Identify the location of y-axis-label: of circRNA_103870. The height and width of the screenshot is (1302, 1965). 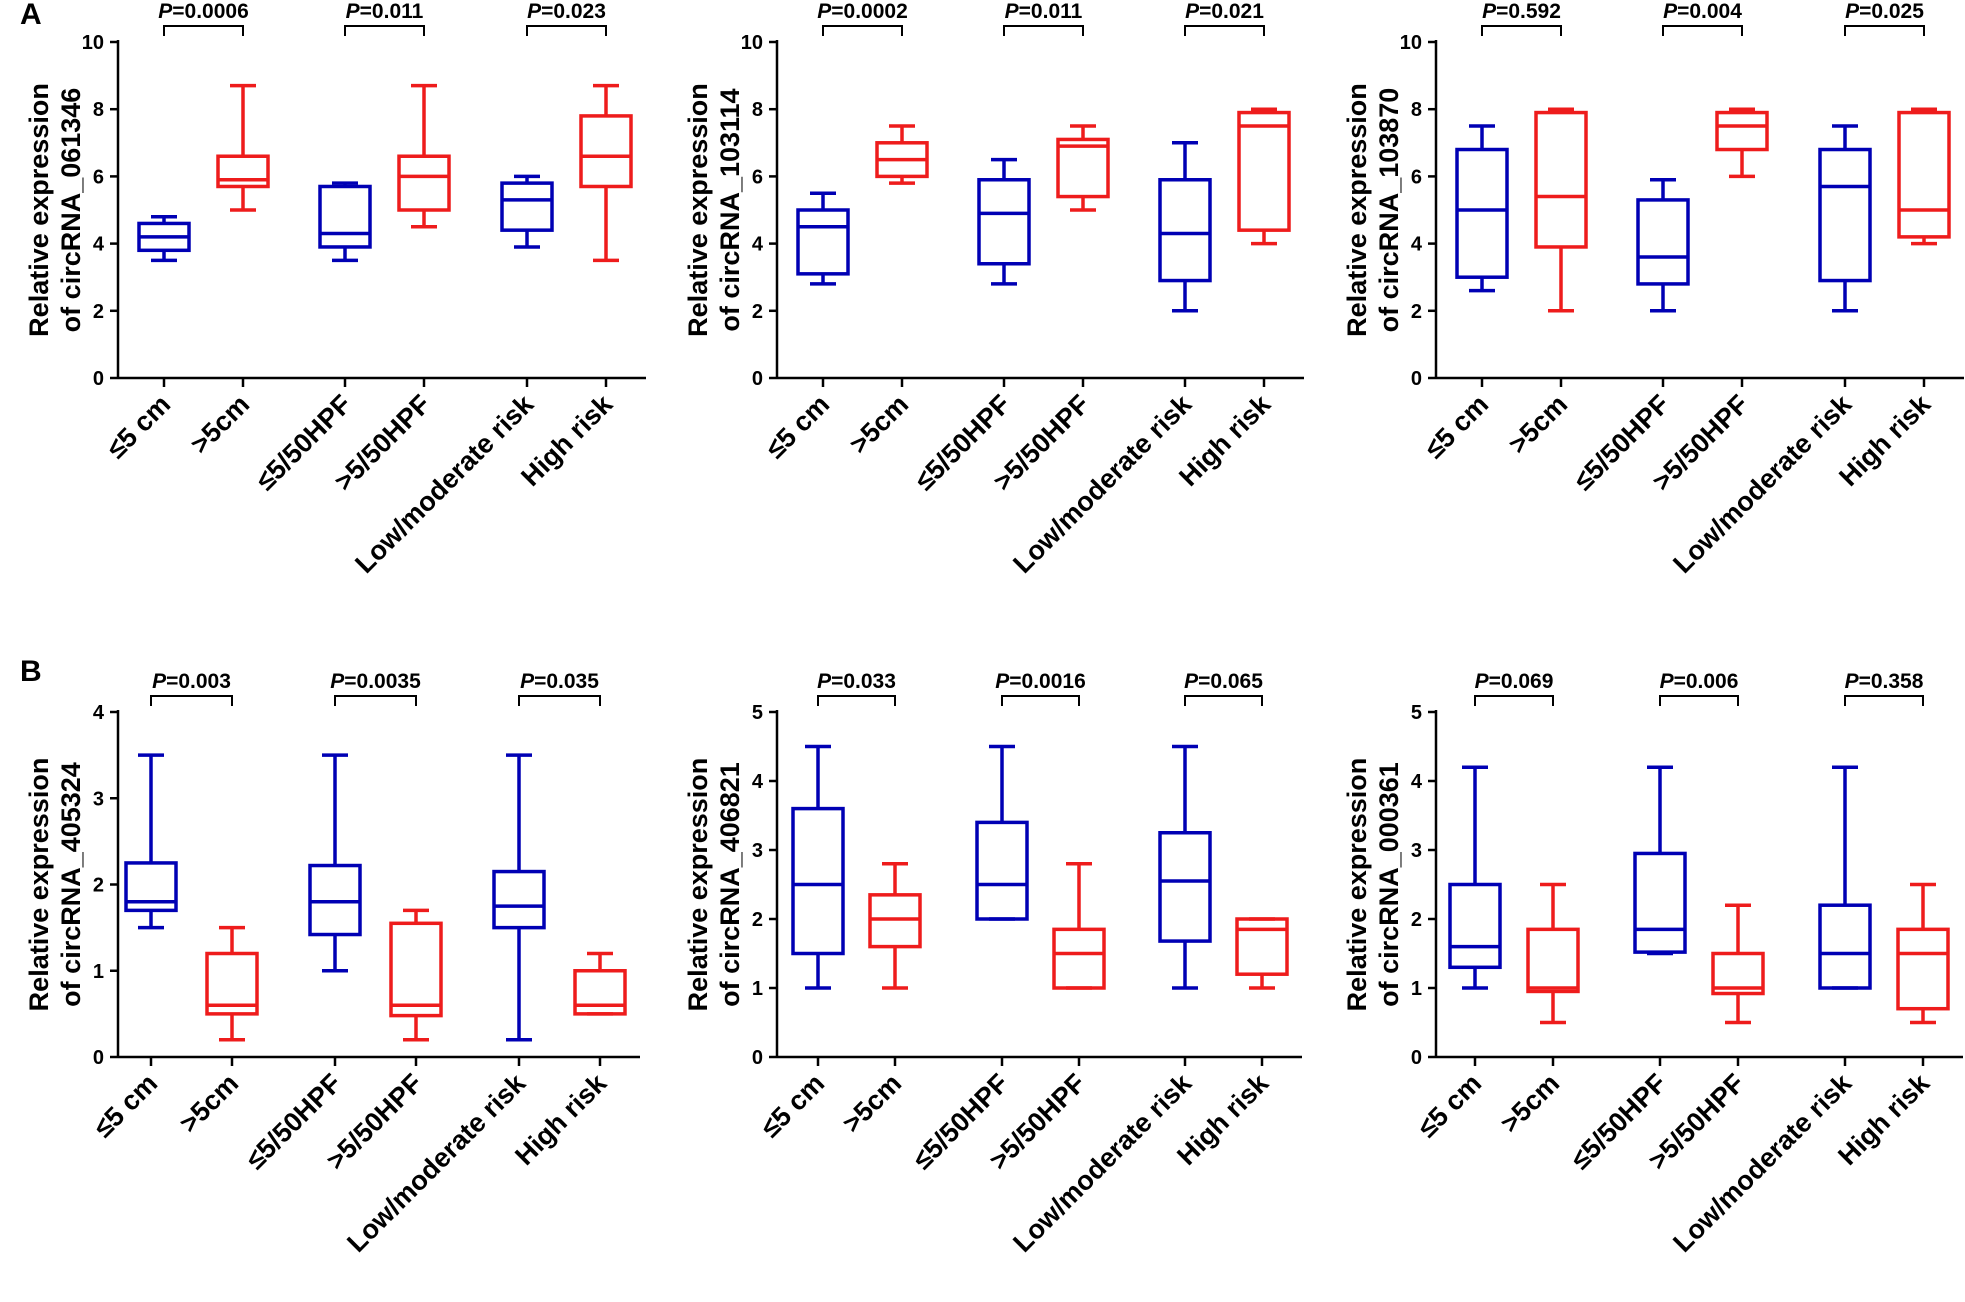
(1389, 210).